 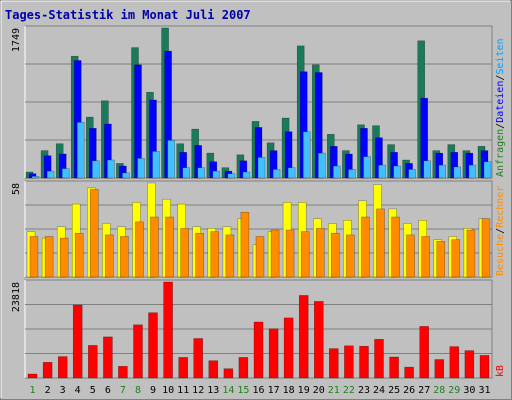 I want to click on day-label-15: 15, so click(x=243, y=390).